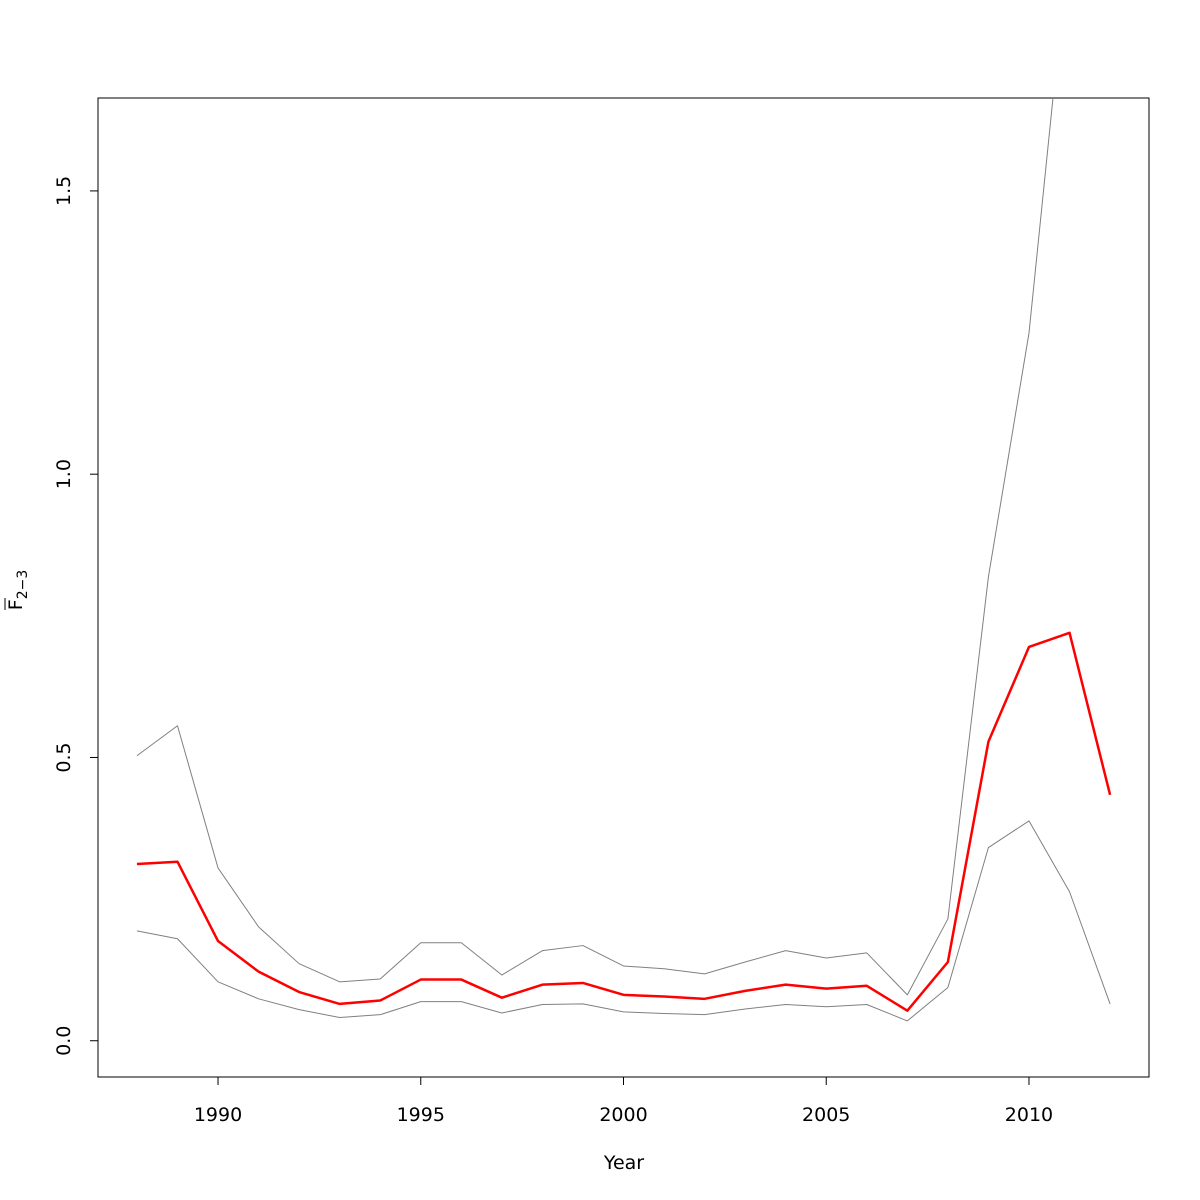 The height and width of the screenshot is (1200, 1200). What do you see at coordinates (16, 604) in the screenshot?
I see `y-axis-label-main: F` at bounding box center [16, 604].